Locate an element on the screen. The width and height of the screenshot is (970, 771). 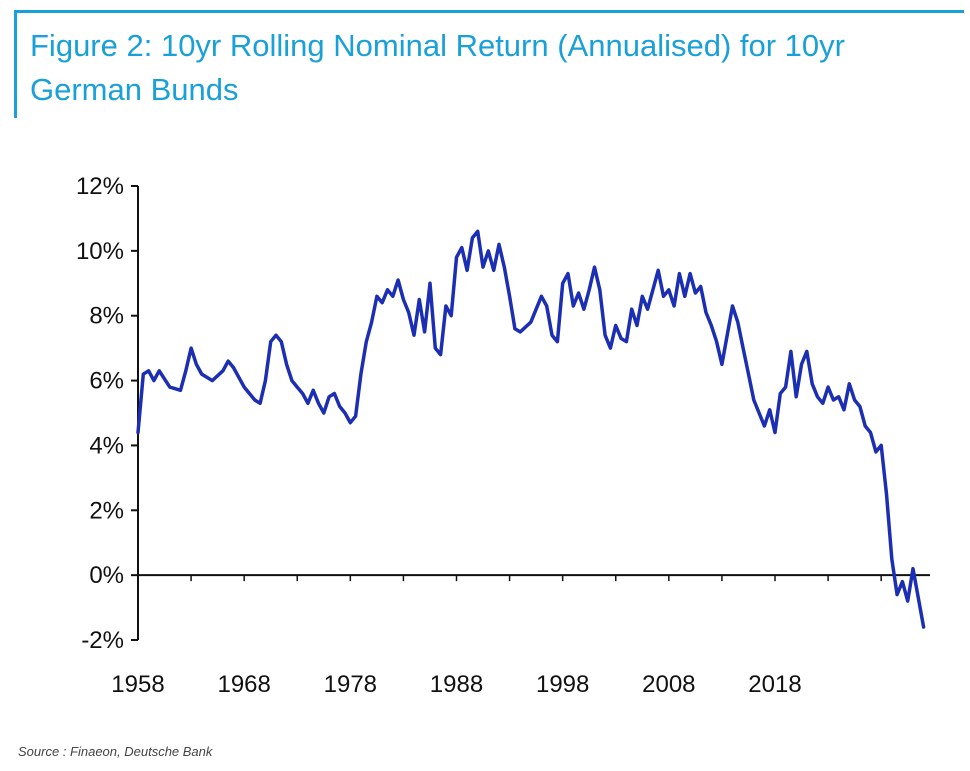
y-tick-label: -2% is located at coordinates (102, 640).